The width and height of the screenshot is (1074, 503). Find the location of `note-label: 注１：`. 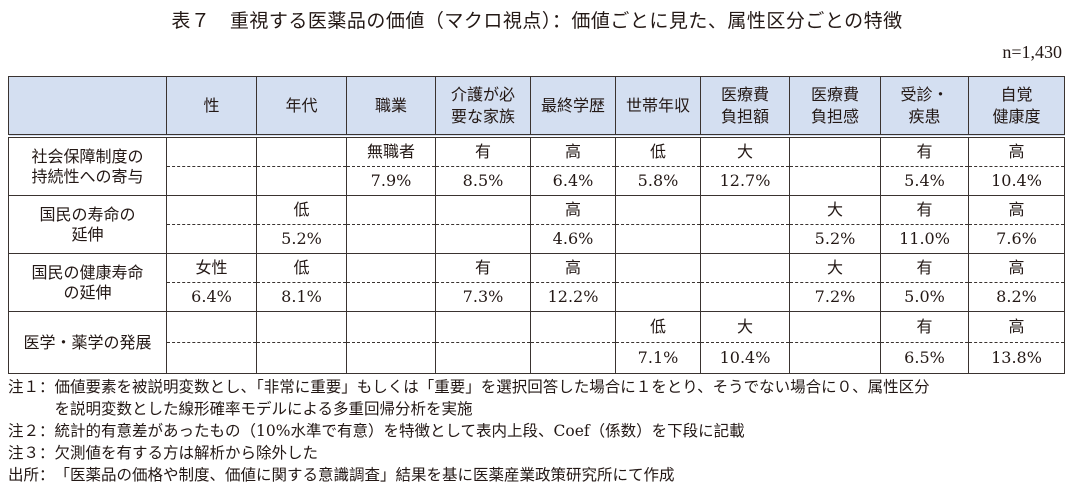

note-label: 注１： is located at coordinates (31, 387).